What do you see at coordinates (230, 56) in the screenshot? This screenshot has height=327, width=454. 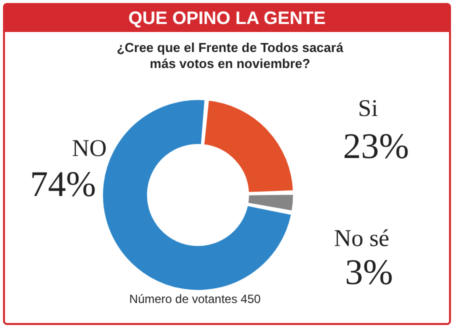 I see `chart-subtitle: ¿Cree que el Frente de Todos sacará más votos en noviembre?` at bounding box center [230, 56].